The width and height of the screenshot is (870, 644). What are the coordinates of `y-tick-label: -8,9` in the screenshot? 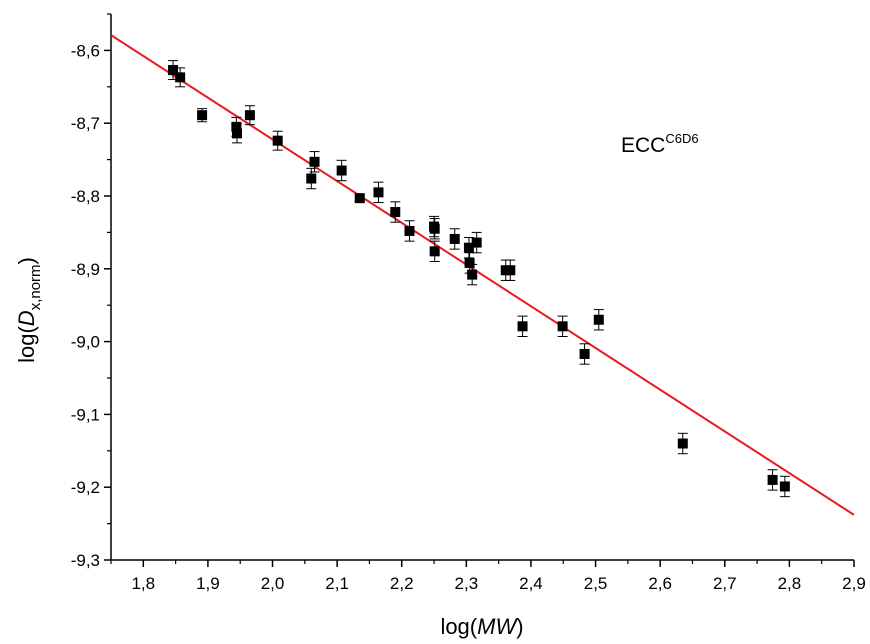 It's located at (85, 269).